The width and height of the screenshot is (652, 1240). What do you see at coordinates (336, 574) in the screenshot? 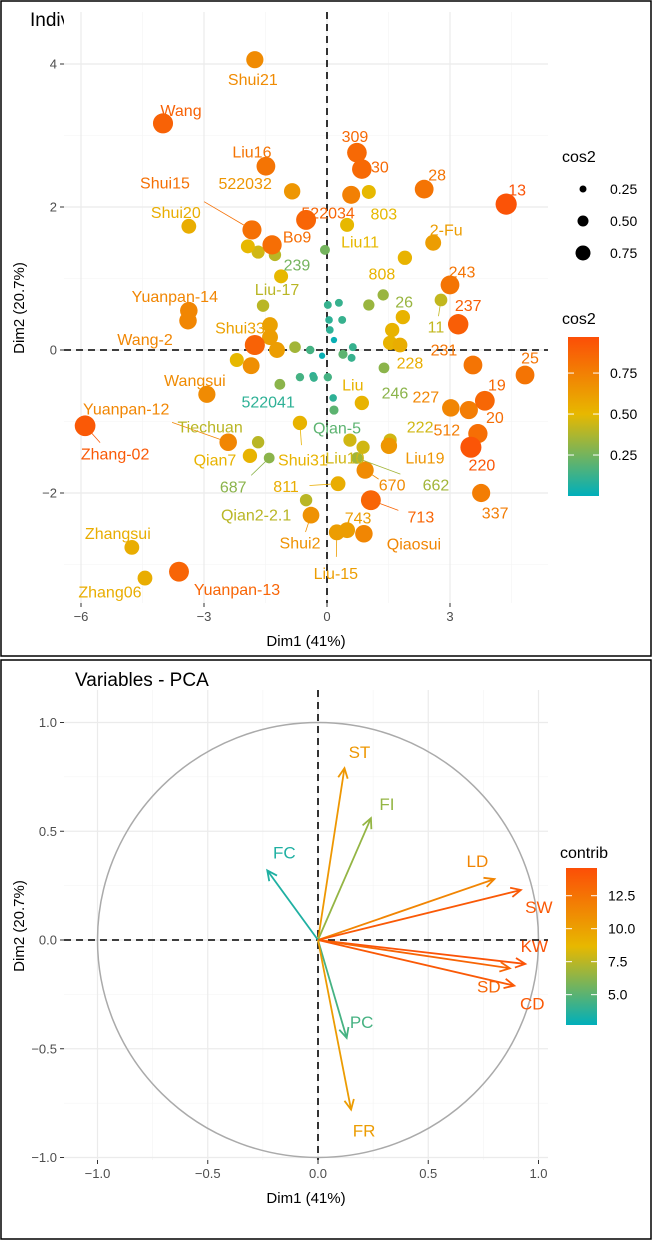
I see `point-label: Liu-15` at bounding box center [336, 574].